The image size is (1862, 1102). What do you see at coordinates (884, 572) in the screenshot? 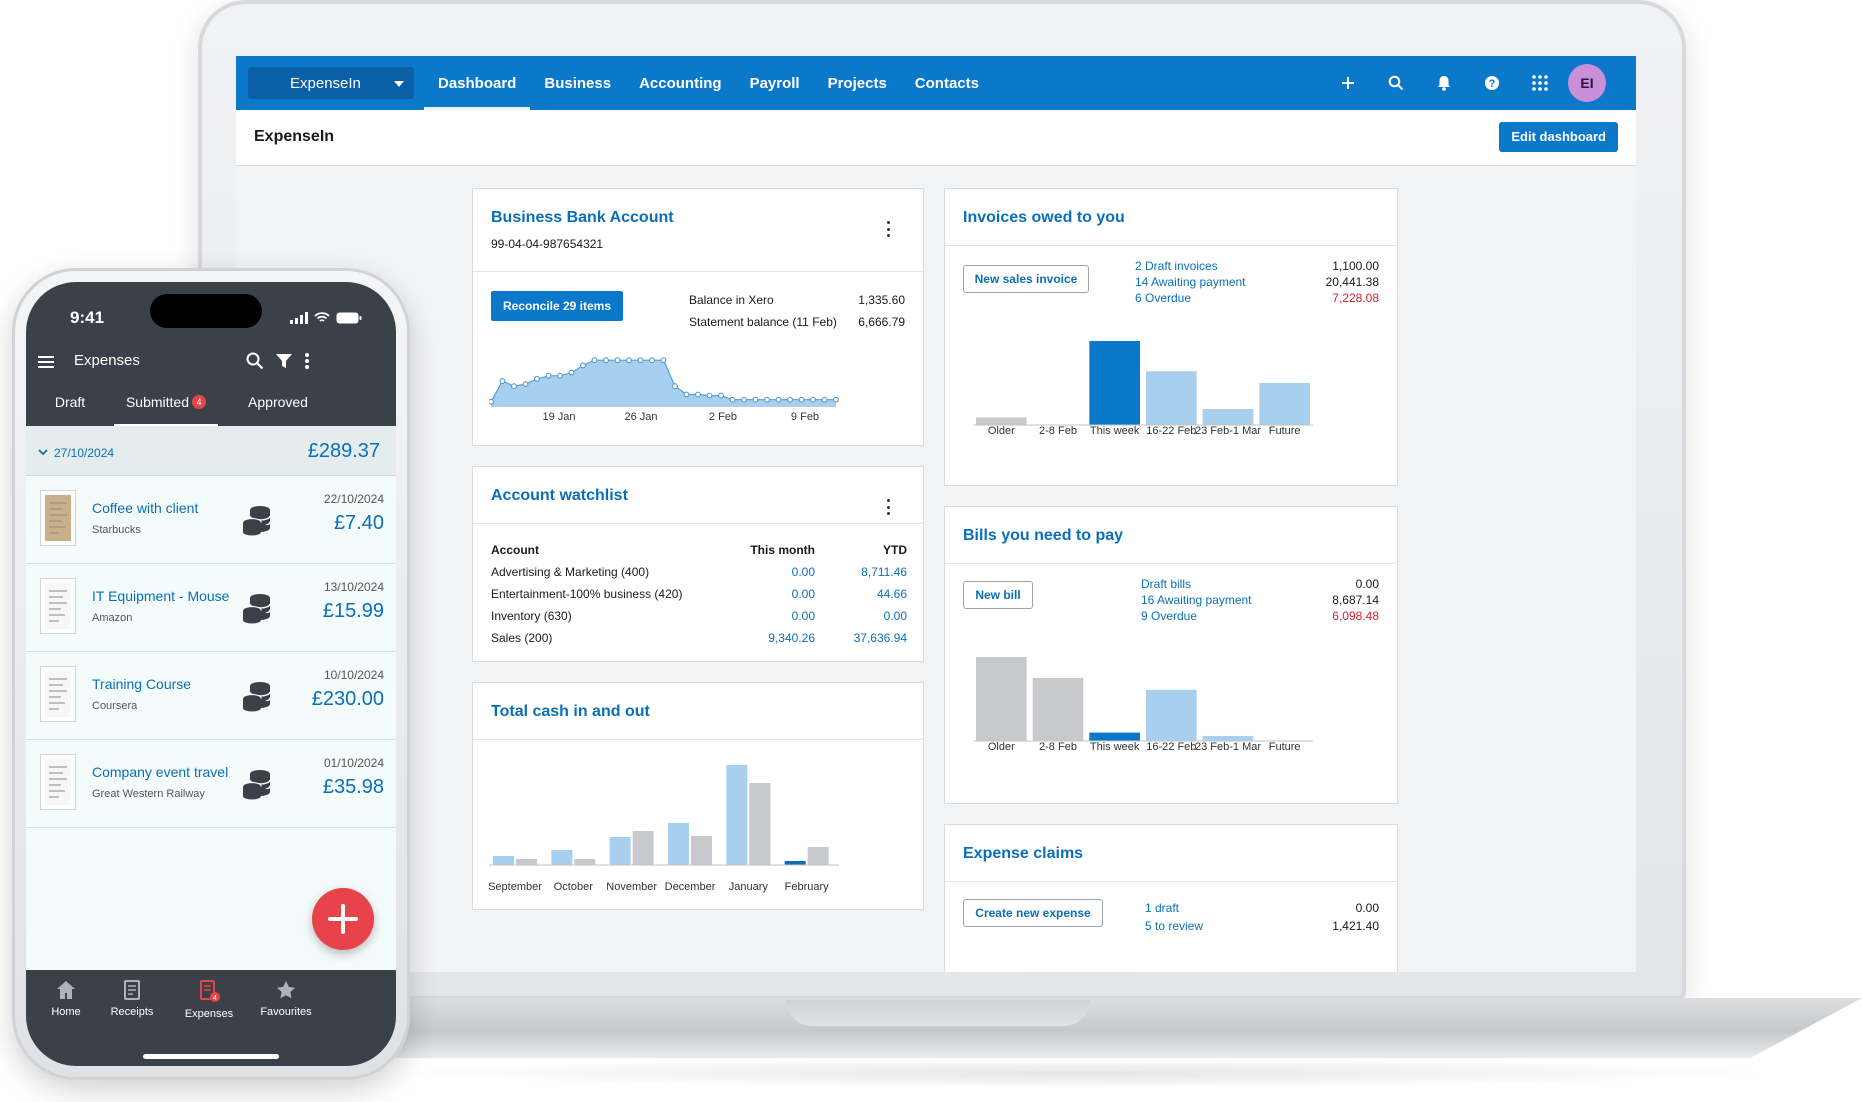
I see `ytd-value: 8,711.46` at bounding box center [884, 572].